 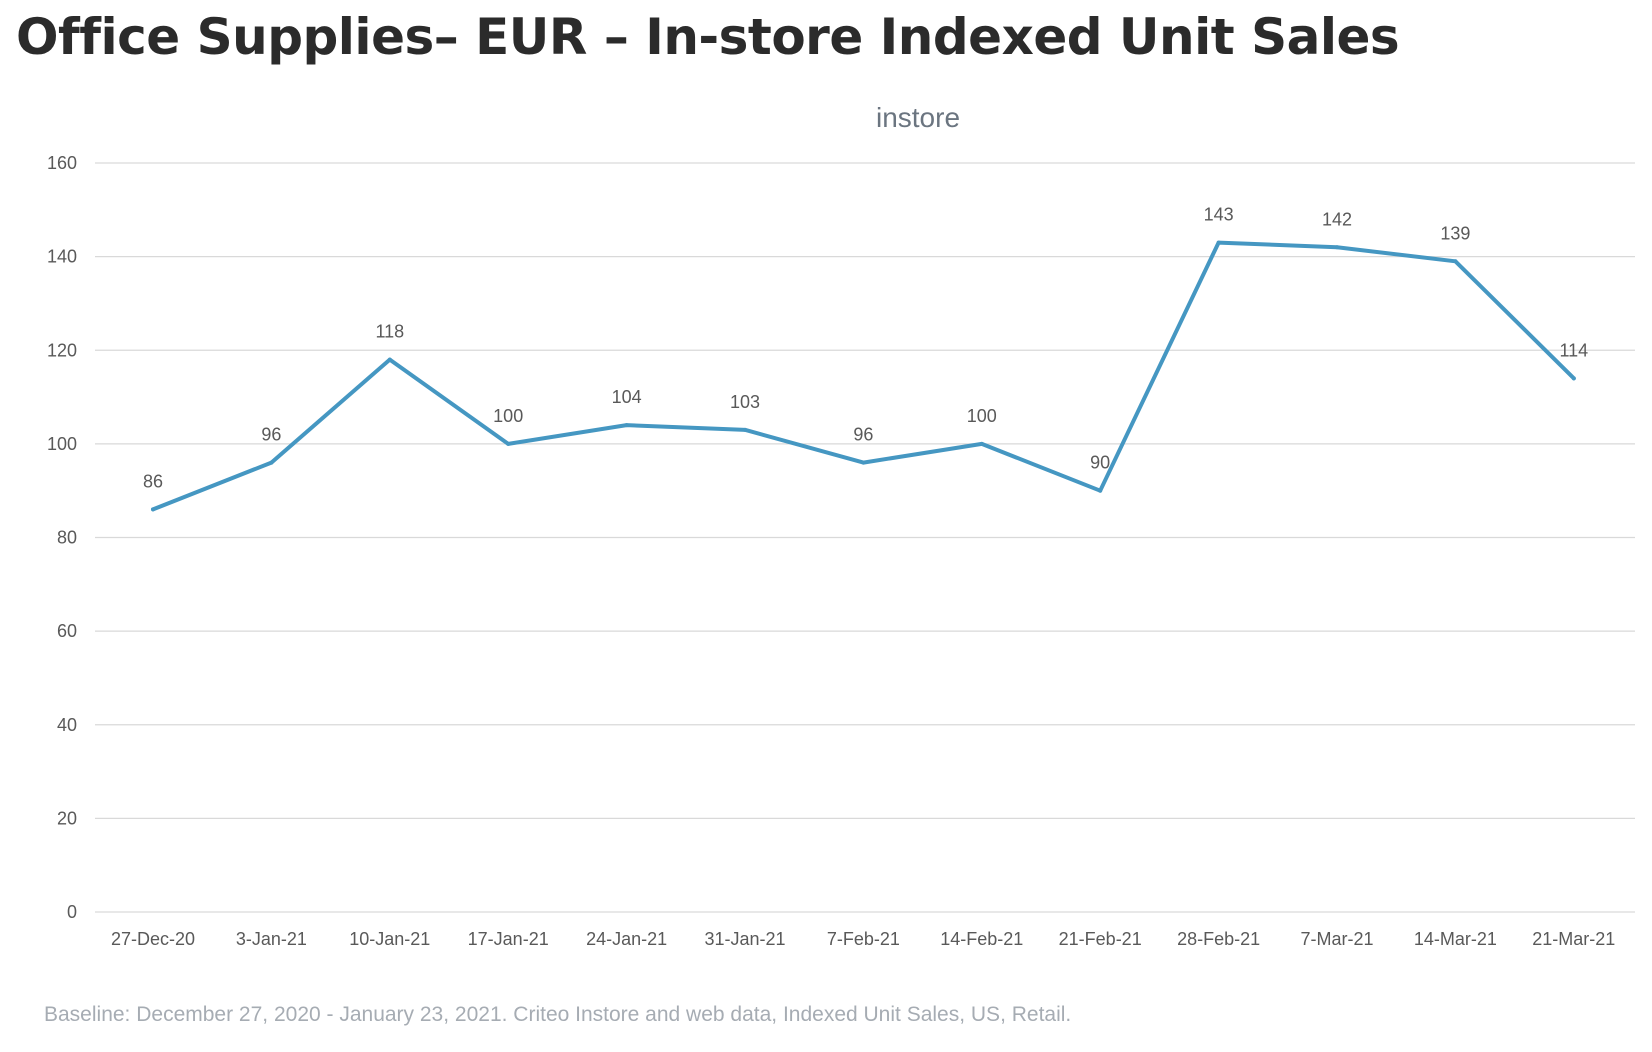 What do you see at coordinates (1336, 939) in the screenshot?
I see `x-tick-label: 7-Mar-21` at bounding box center [1336, 939].